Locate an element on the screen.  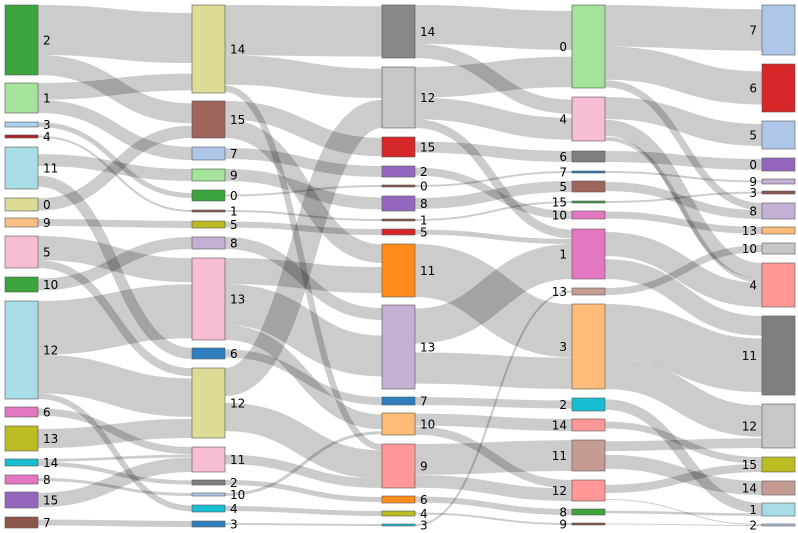
node-col1-12: 12 is located at coordinates (218, 403).